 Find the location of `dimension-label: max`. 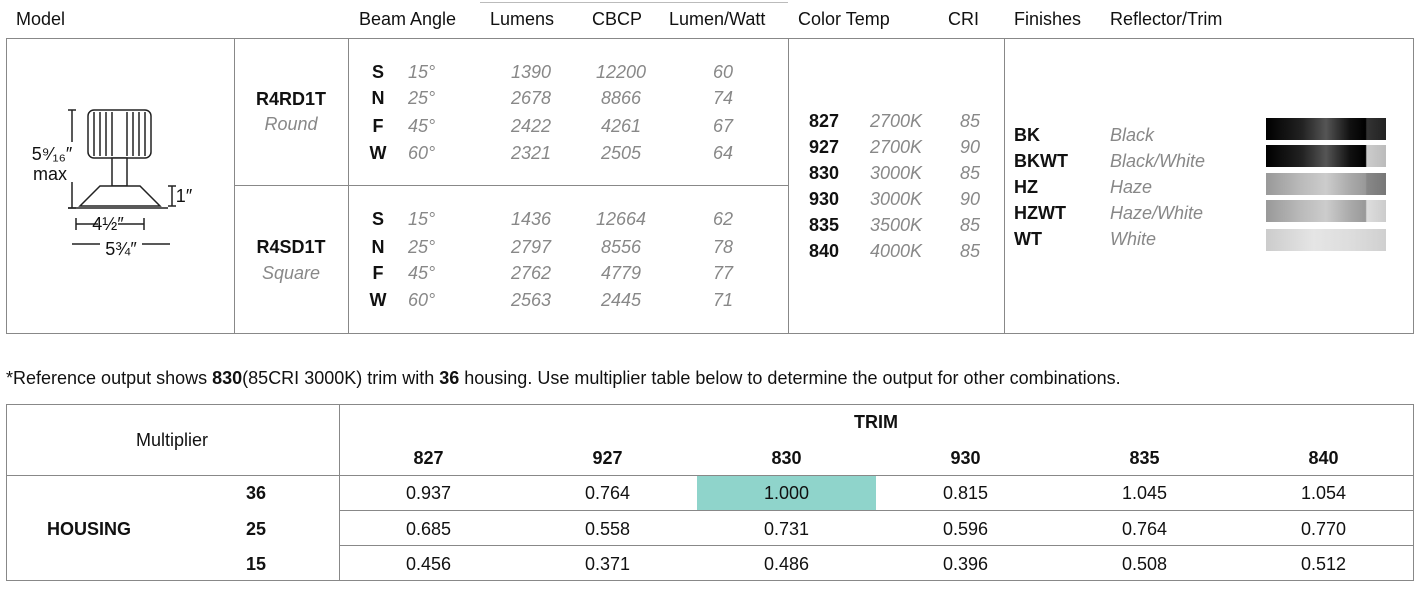

dimension-label: max is located at coordinates (50, 174).